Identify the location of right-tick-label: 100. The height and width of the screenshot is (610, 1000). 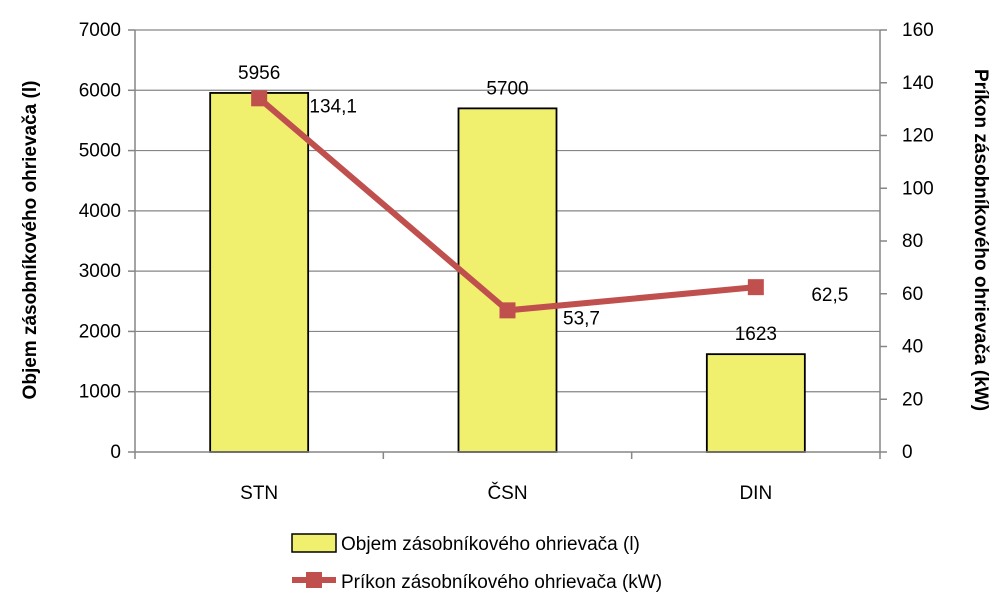
(918, 188).